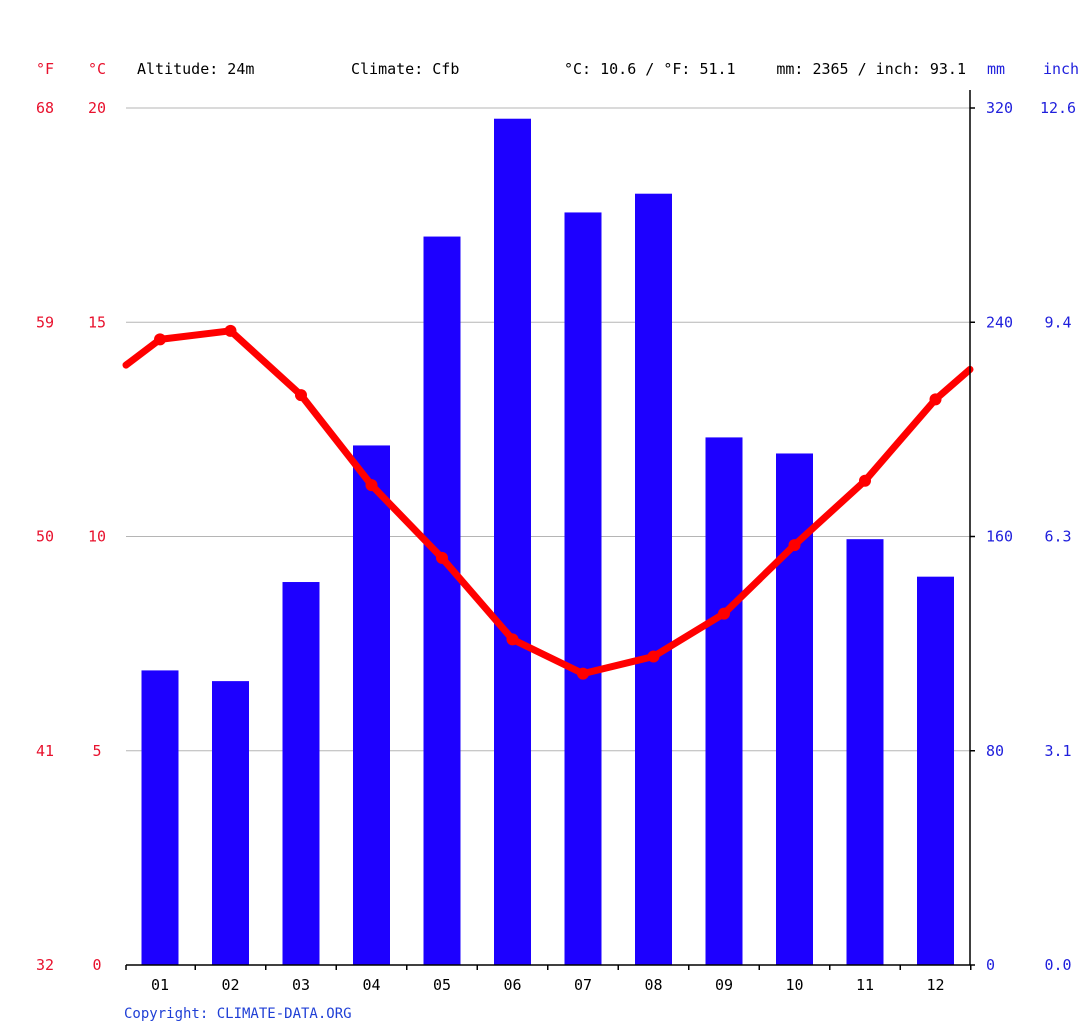 This screenshot has width=1084, height=1029. I want to click on tick-label-c: 10, so click(97, 537).